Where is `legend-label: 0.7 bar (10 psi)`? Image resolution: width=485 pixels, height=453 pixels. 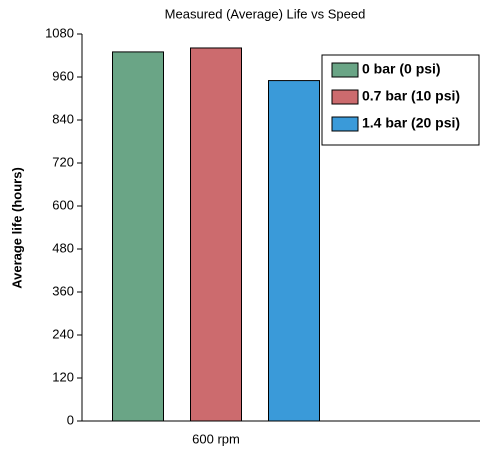 legend-label: 0.7 bar (10 psi) is located at coordinates (411, 96).